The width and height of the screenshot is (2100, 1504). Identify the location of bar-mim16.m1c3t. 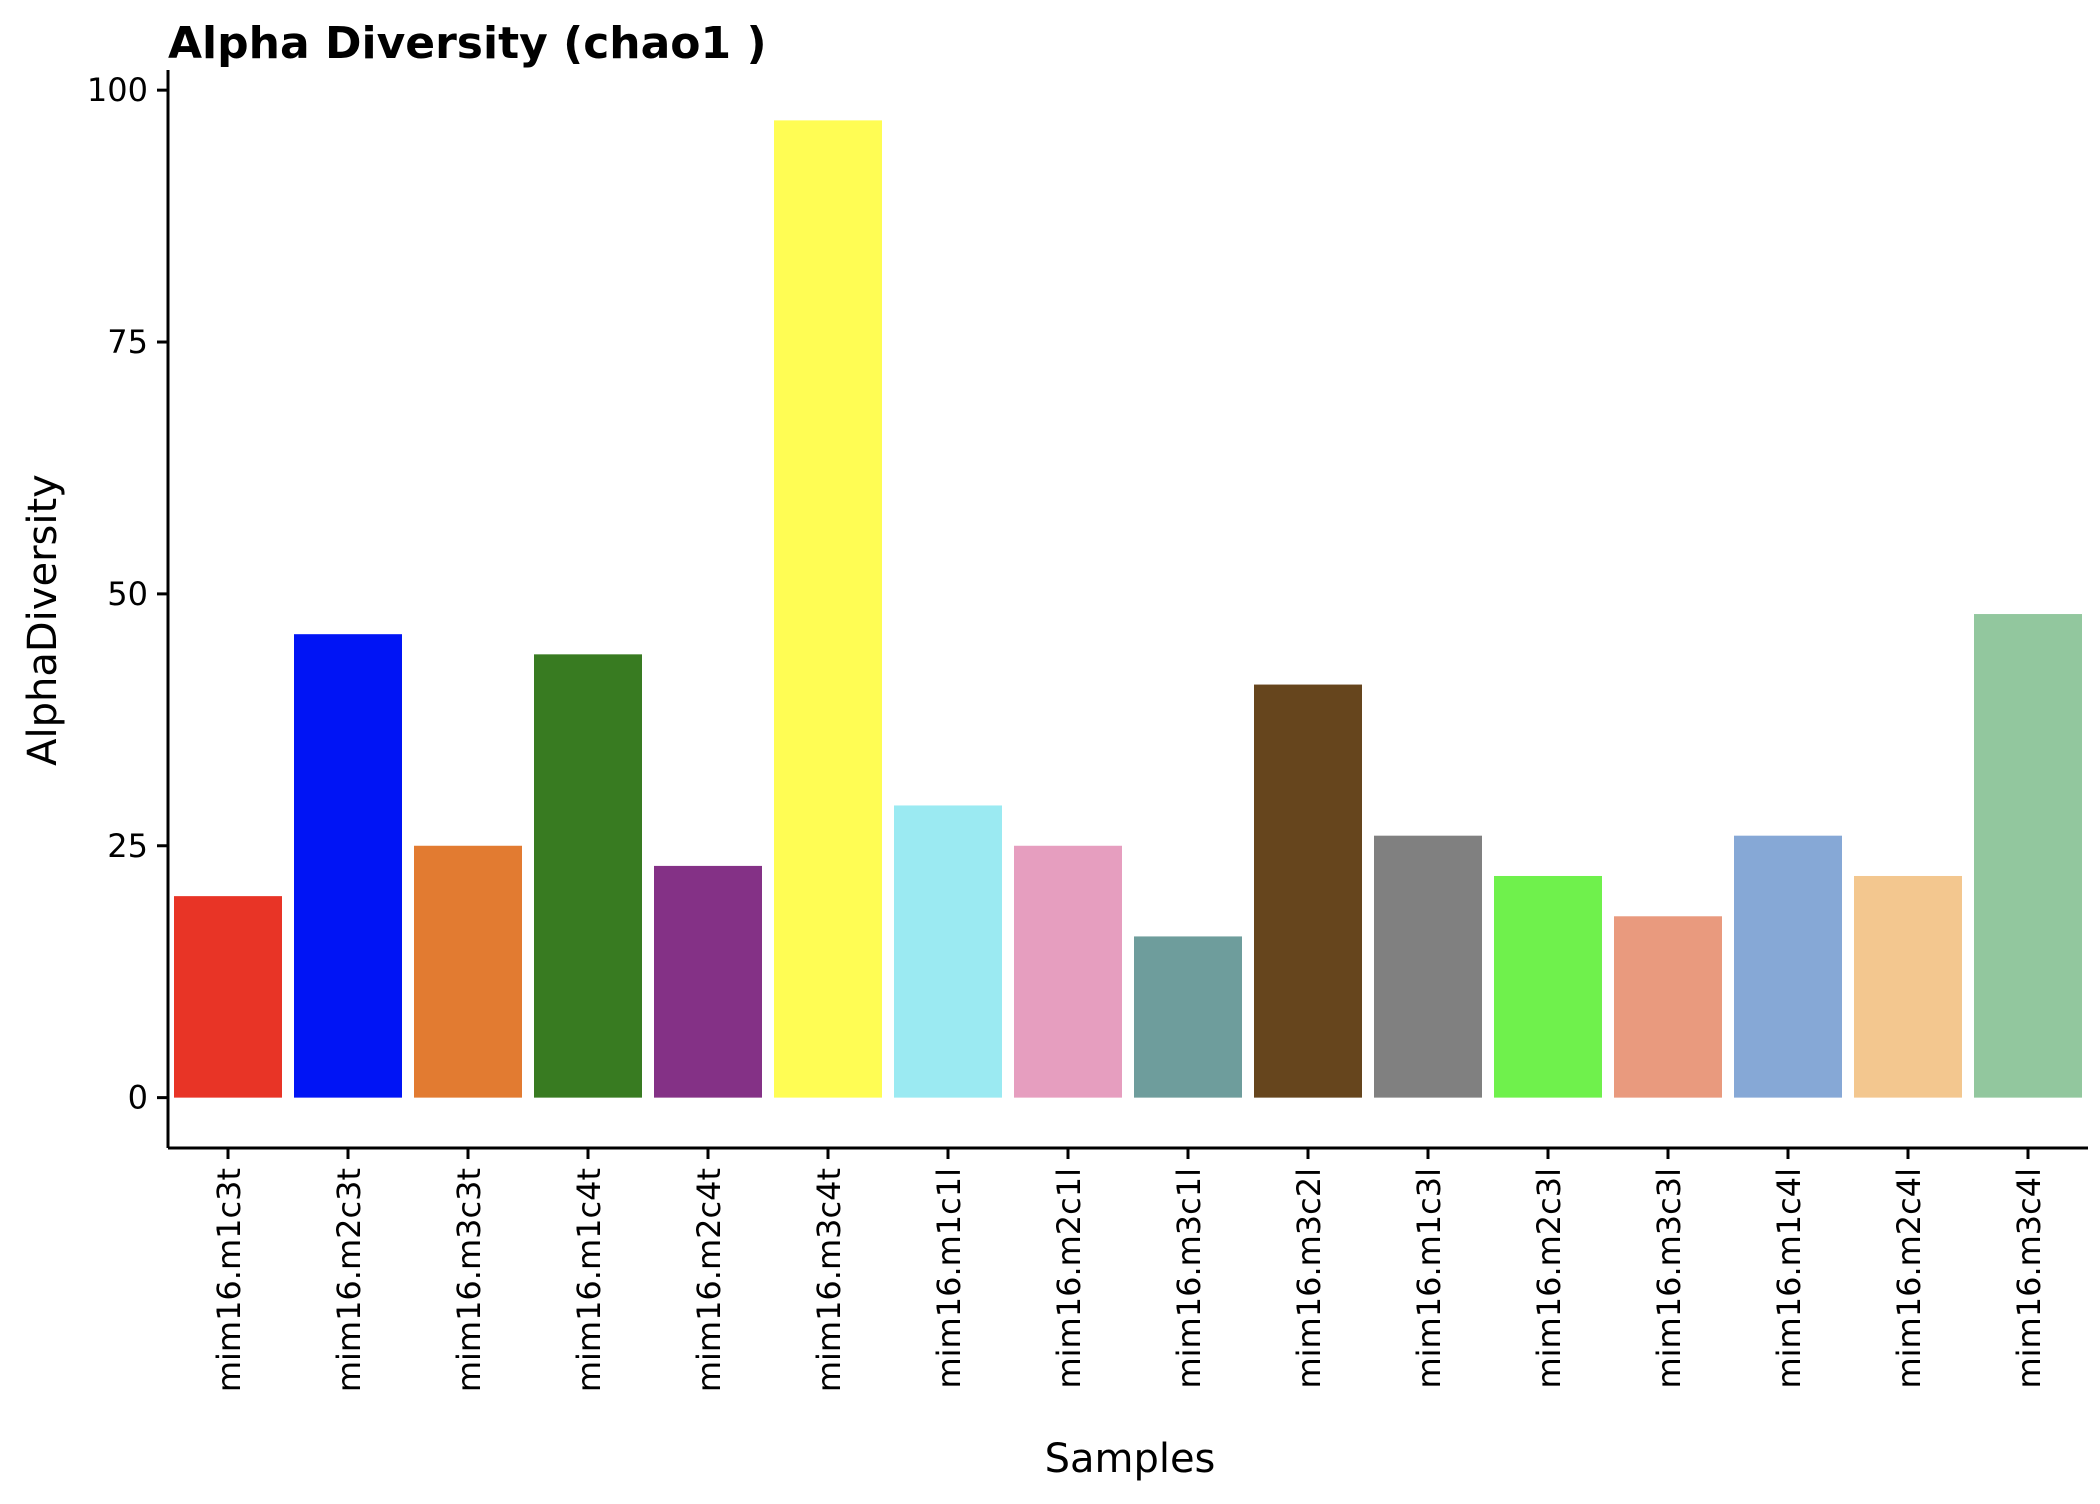
(228, 997).